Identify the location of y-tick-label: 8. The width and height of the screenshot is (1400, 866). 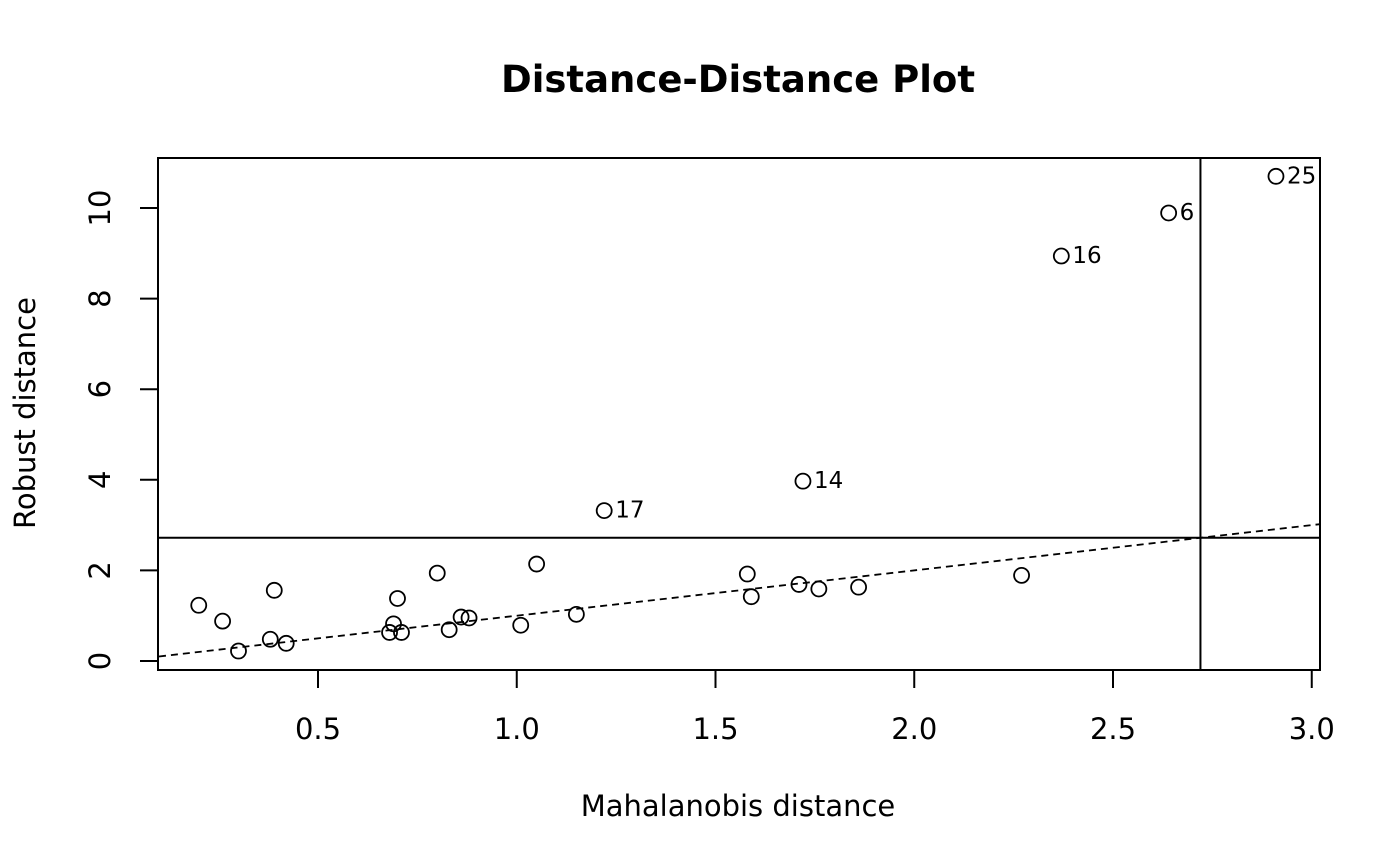
(100, 298).